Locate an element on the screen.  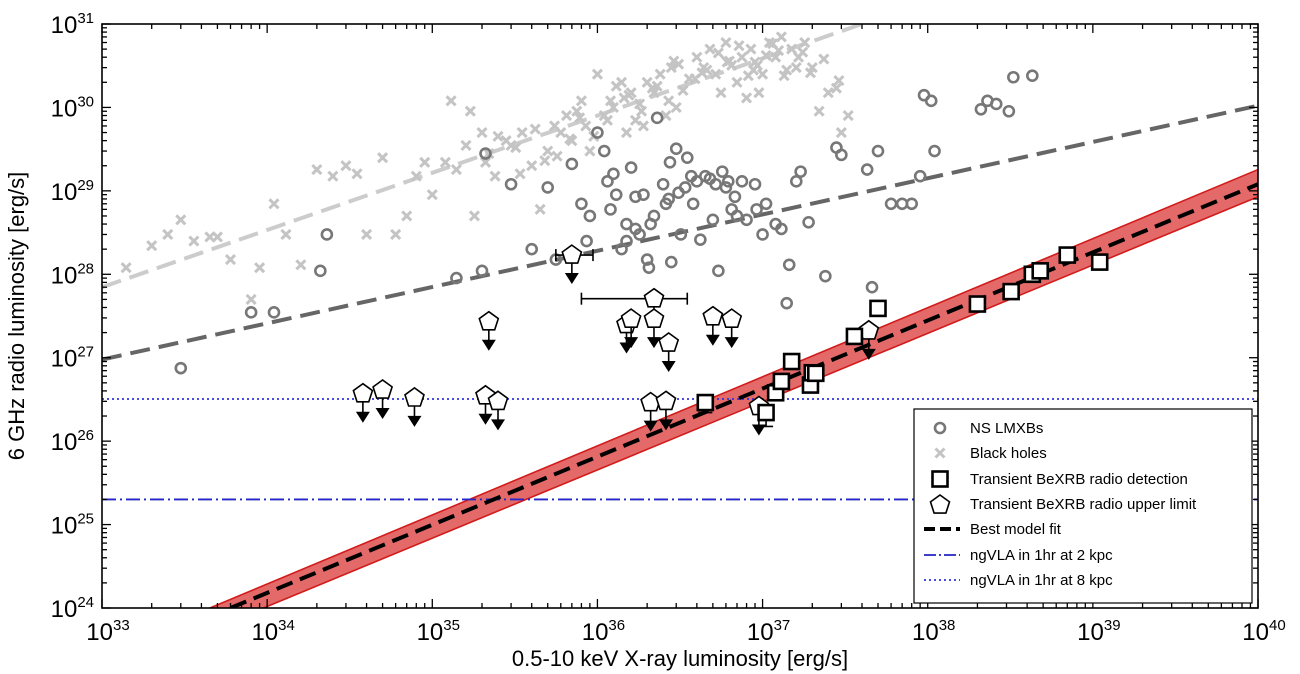
x-tick-label: 1034 is located at coordinates (272, 631).